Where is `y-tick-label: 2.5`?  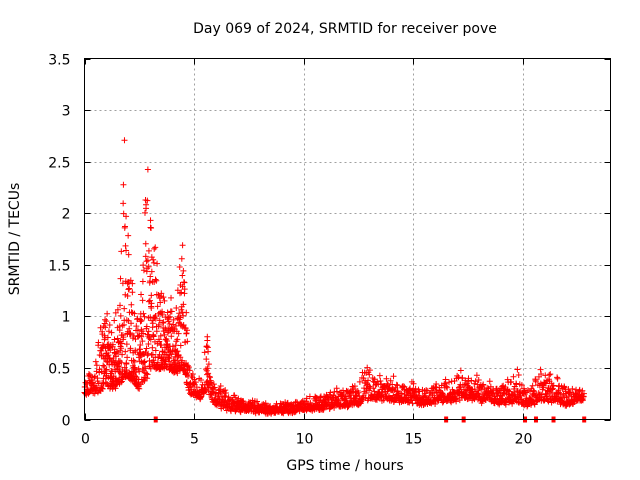
y-tick-label: 2.5 is located at coordinates (59, 164).